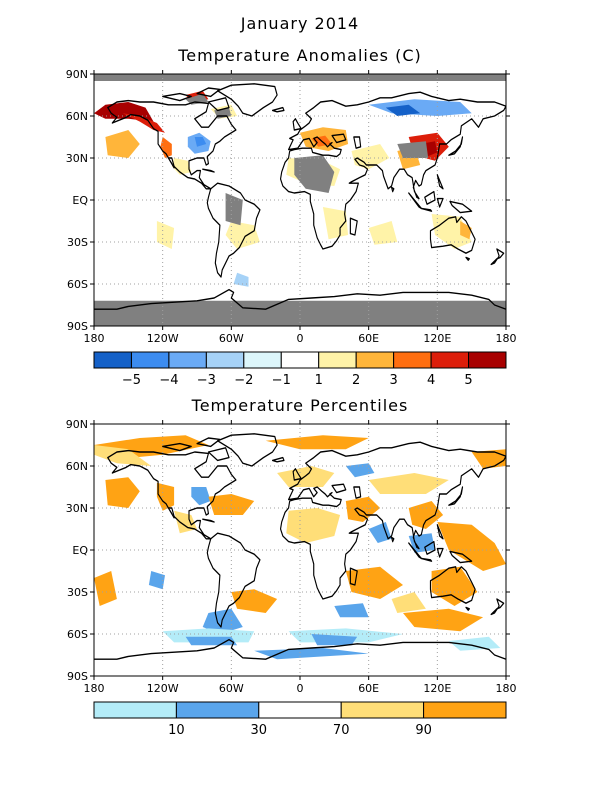 The height and width of the screenshot is (800, 600). What do you see at coordinates (319, 380) in the screenshot?
I see `anomaly-legend-label: 1` at bounding box center [319, 380].